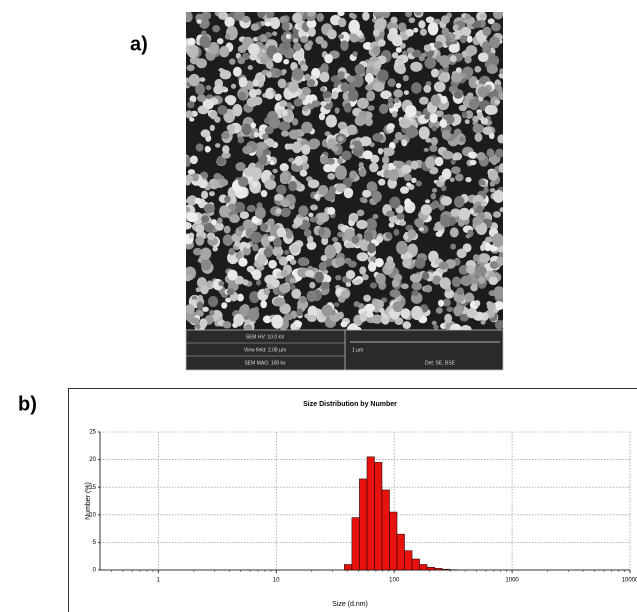  I want to click on y-tick-label: 10, so click(92, 515).